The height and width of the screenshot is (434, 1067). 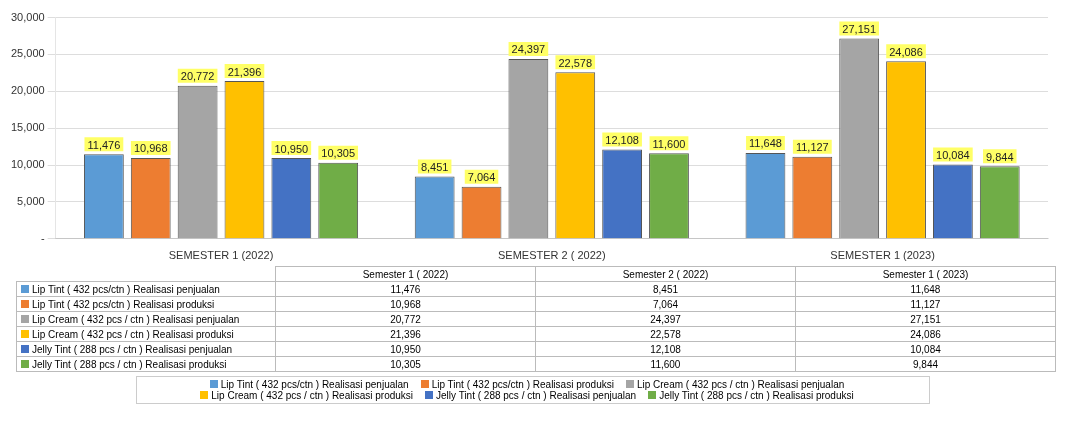 I want to click on y-tick-label: 15,000, so click(x=27, y=127).